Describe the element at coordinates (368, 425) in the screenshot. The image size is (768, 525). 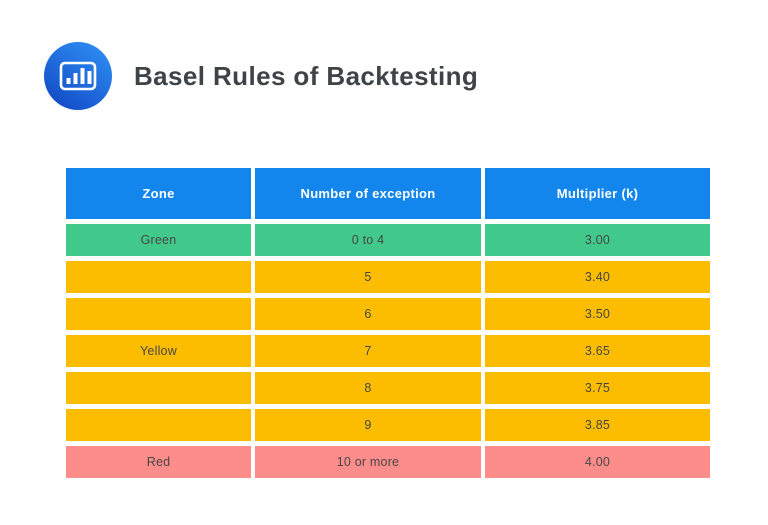
I see `cell-exceptions: 9` at that location.